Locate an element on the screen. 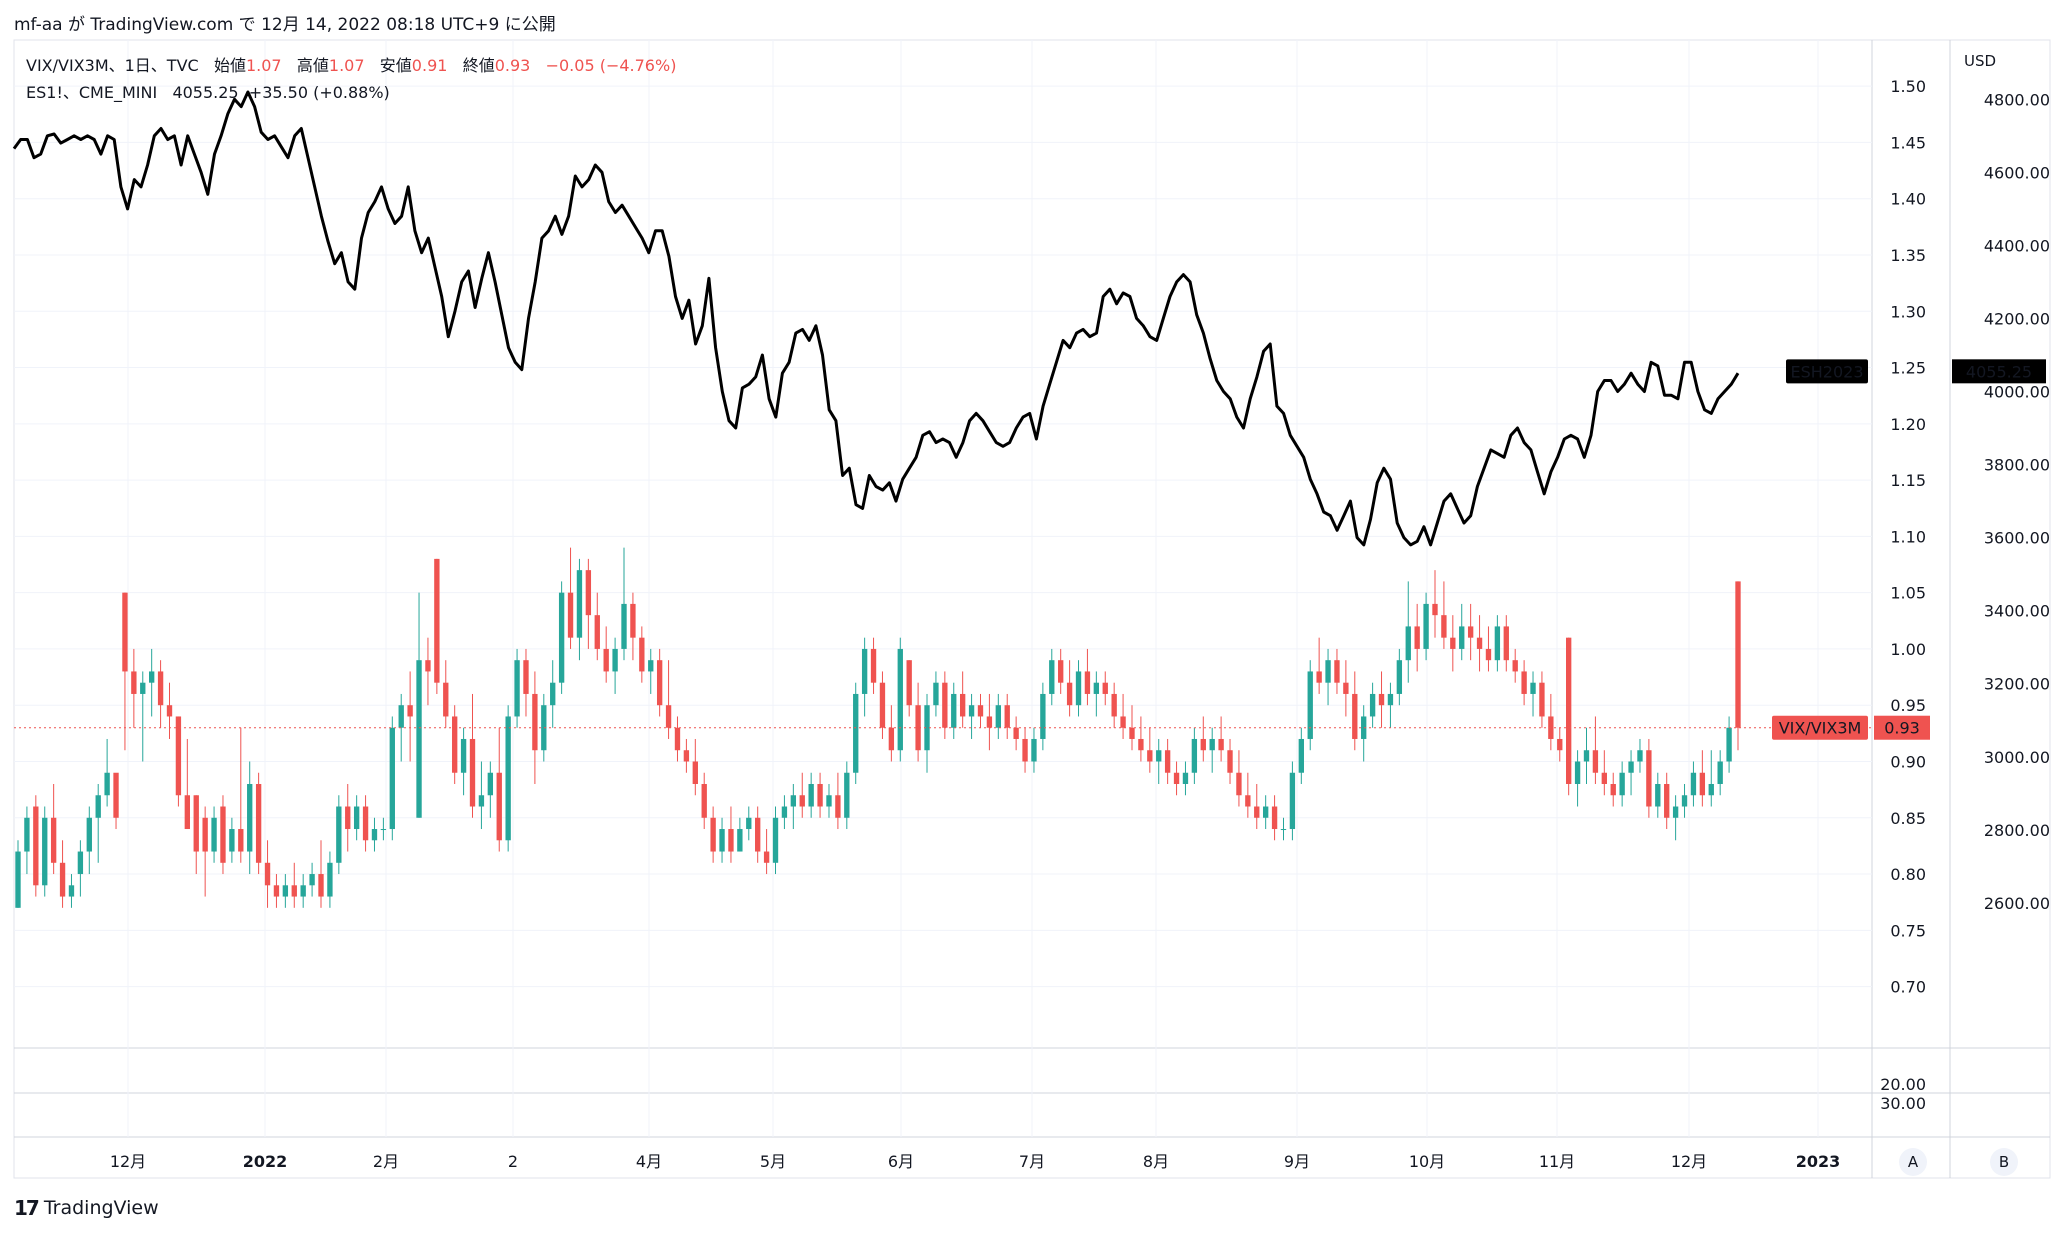  legend-change: −0.05 (−4.76%) is located at coordinates (611, 65).